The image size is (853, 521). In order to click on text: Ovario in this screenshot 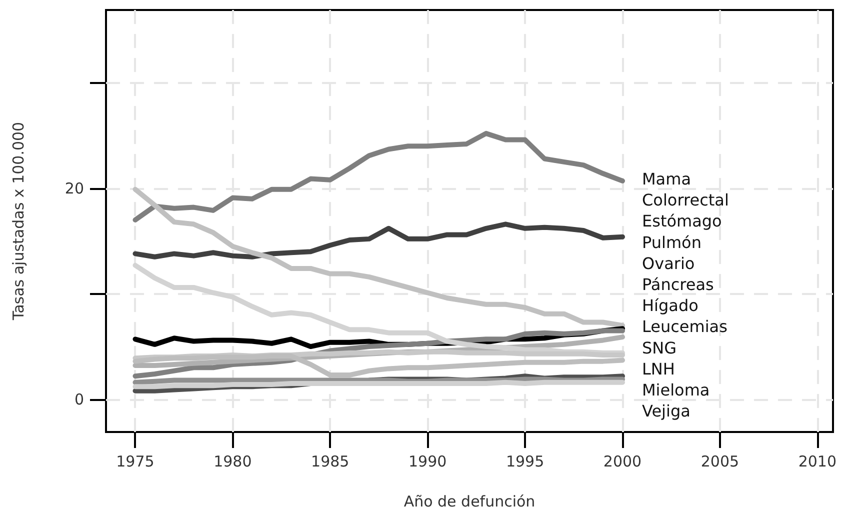, I will do `click(668, 263)`.